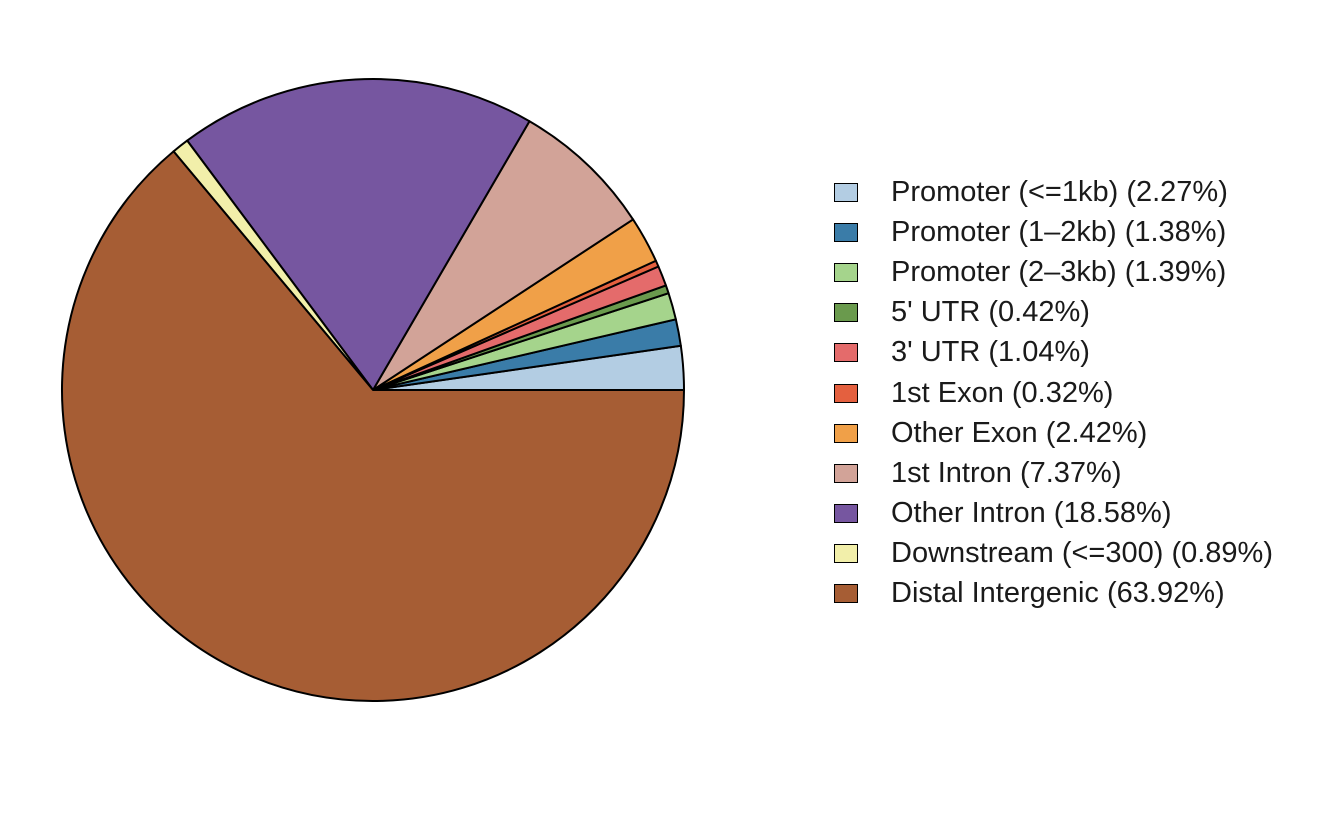  I want to click on legend-item-10: Distal Intergenic (63.92%), so click(1053, 594).